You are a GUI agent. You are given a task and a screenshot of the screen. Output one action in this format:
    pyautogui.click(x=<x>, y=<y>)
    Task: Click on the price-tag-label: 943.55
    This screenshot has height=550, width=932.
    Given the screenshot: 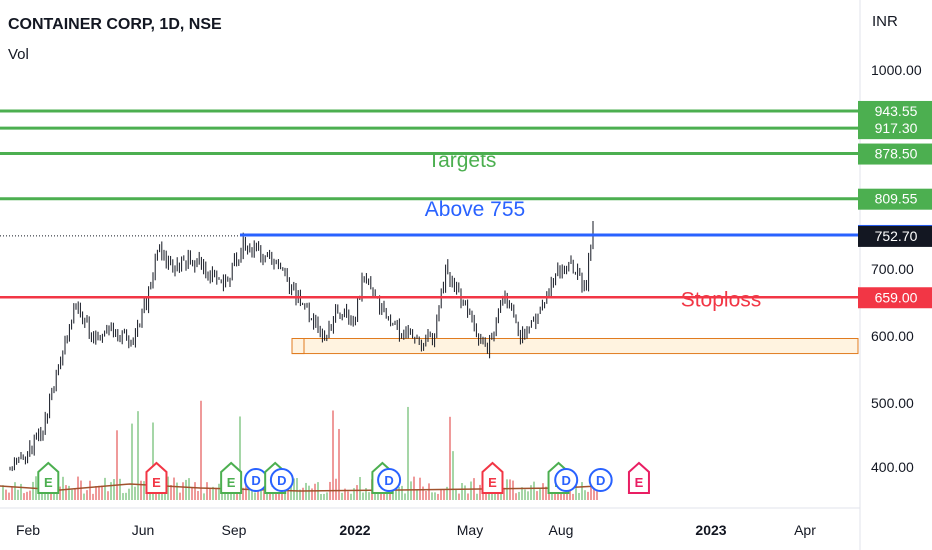 What is the action you would take?
    pyautogui.click(x=896, y=111)
    